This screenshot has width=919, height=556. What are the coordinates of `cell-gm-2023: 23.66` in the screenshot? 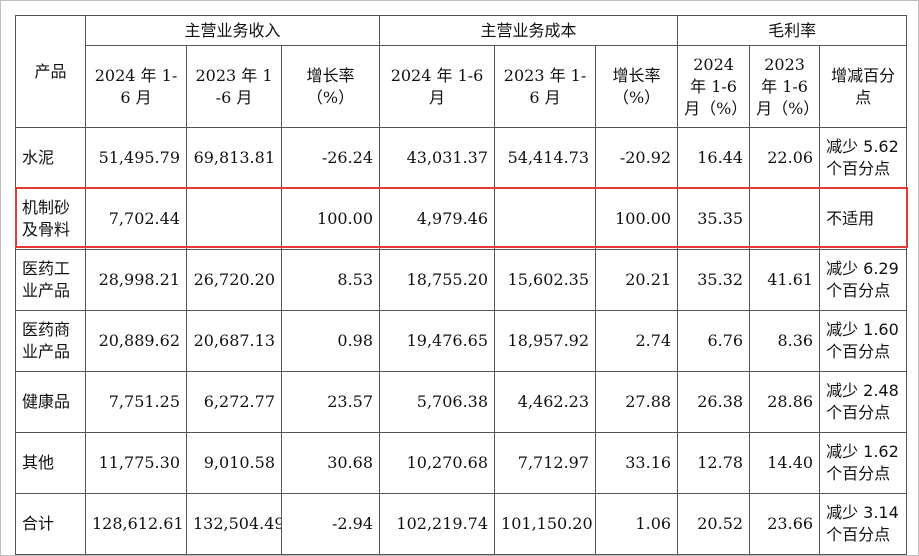 It's located at (785, 524).